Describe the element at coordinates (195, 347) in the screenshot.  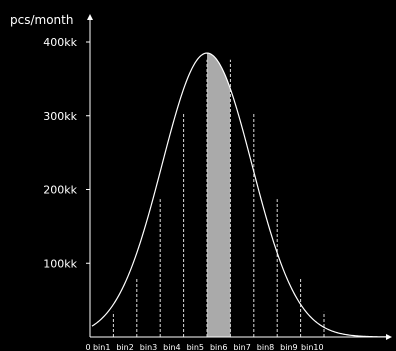
I see `x-bin-label: bin5` at that location.